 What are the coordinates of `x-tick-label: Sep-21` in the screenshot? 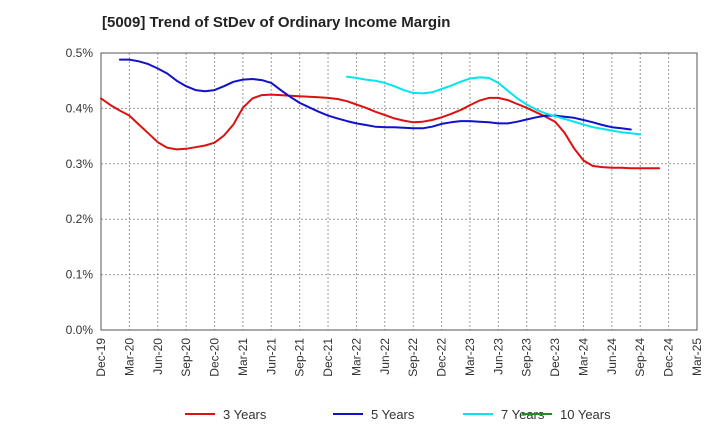 It's located at (300, 357).